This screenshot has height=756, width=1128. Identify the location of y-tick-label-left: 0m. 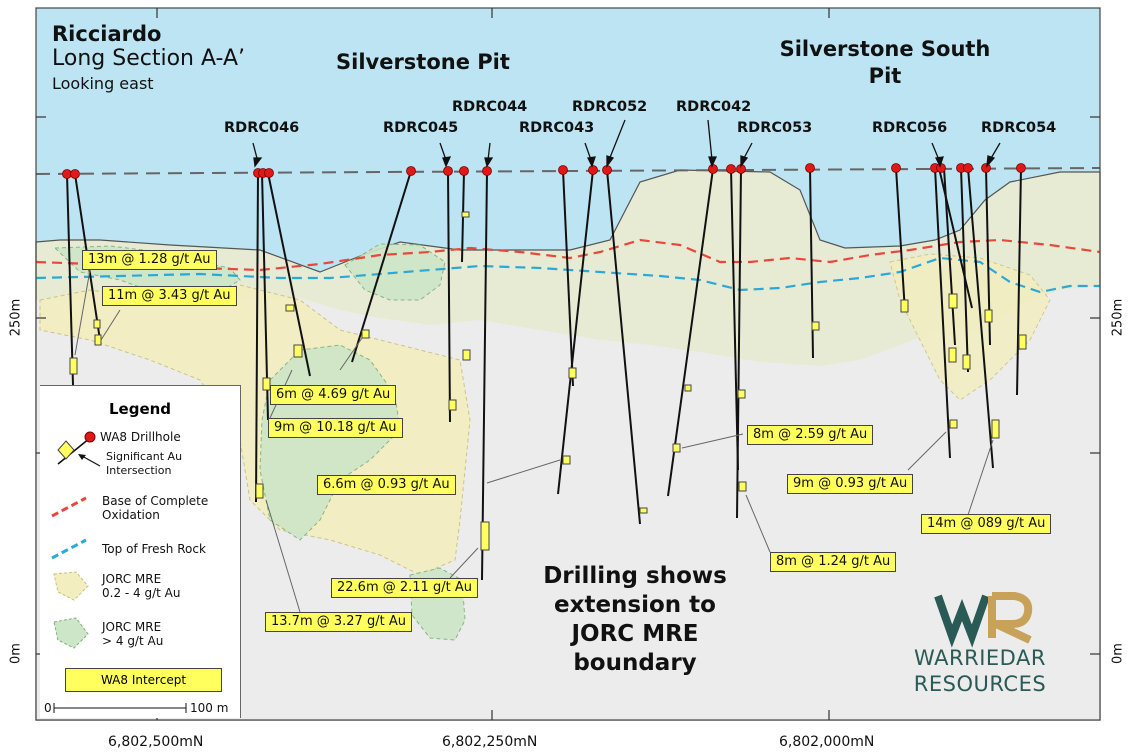
(16, 653).